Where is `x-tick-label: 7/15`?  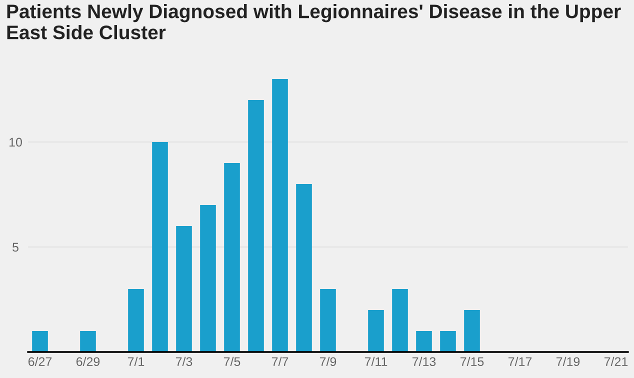
x-tick-label: 7/15 is located at coordinates (472, 361).